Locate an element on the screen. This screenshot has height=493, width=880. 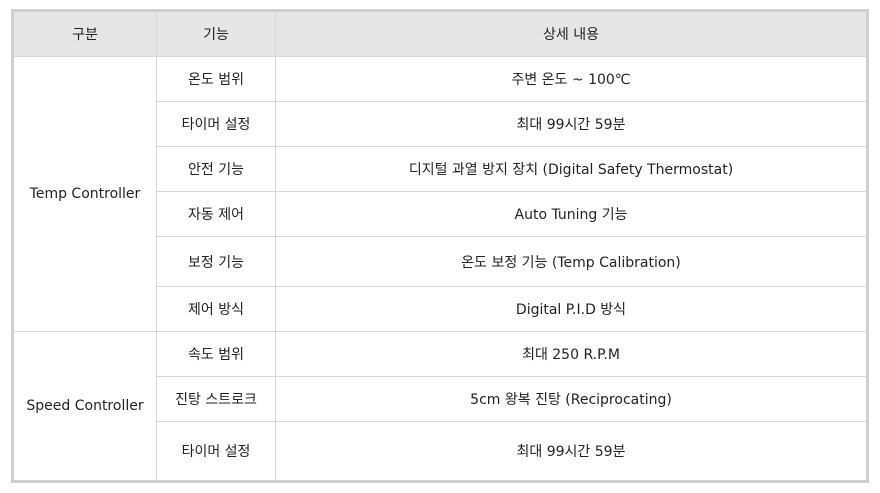
feature-cell: 제어 방식 is located at coordinates (216, 309).